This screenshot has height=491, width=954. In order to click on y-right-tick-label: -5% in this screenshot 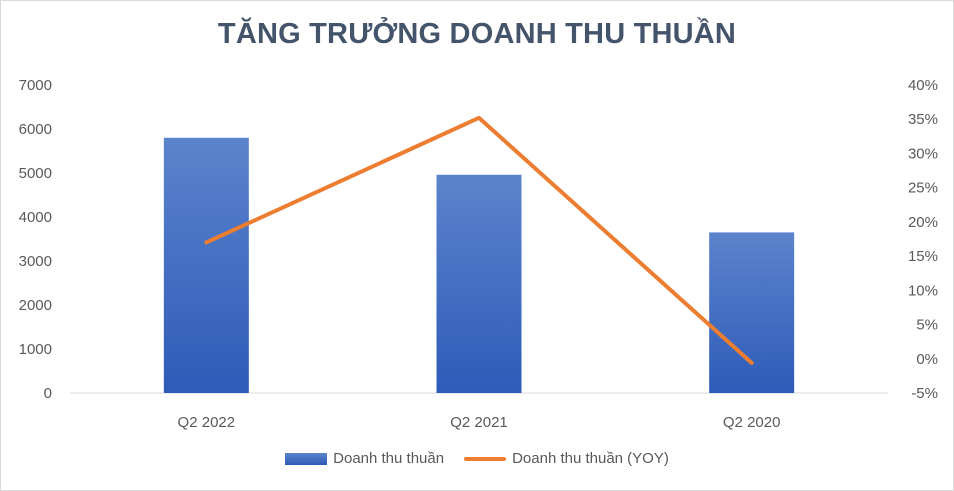, I will do `click(924, 393)`.